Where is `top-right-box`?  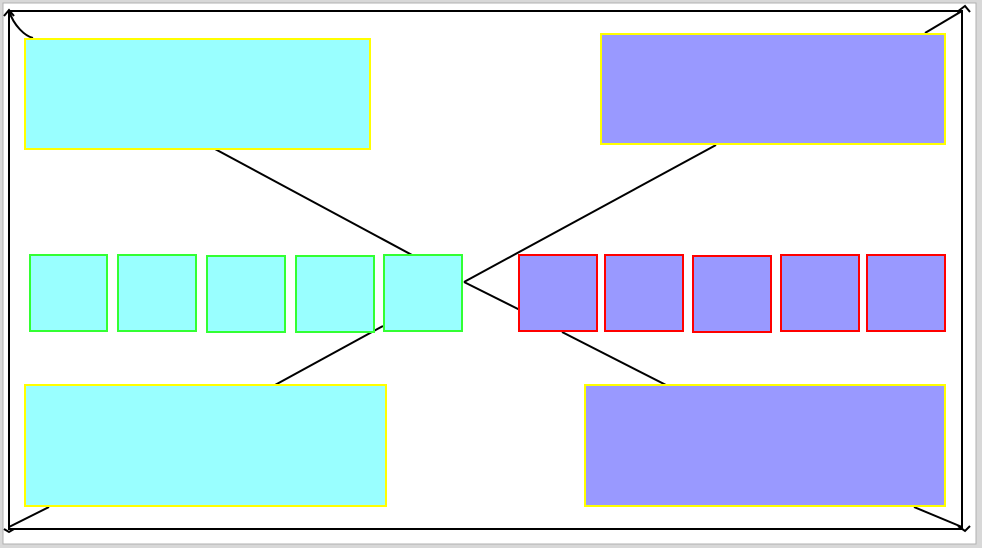 top-right-box is located at coordinates (773, 89).